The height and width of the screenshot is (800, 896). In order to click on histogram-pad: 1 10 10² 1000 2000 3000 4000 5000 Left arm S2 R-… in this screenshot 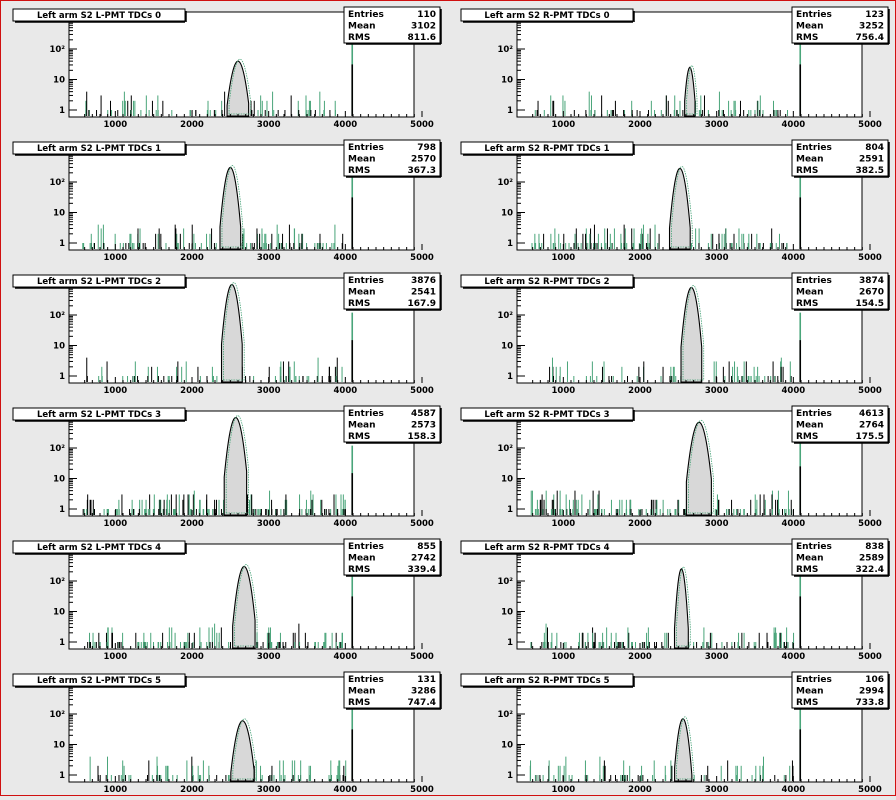, I will do `click(675, 334)`.